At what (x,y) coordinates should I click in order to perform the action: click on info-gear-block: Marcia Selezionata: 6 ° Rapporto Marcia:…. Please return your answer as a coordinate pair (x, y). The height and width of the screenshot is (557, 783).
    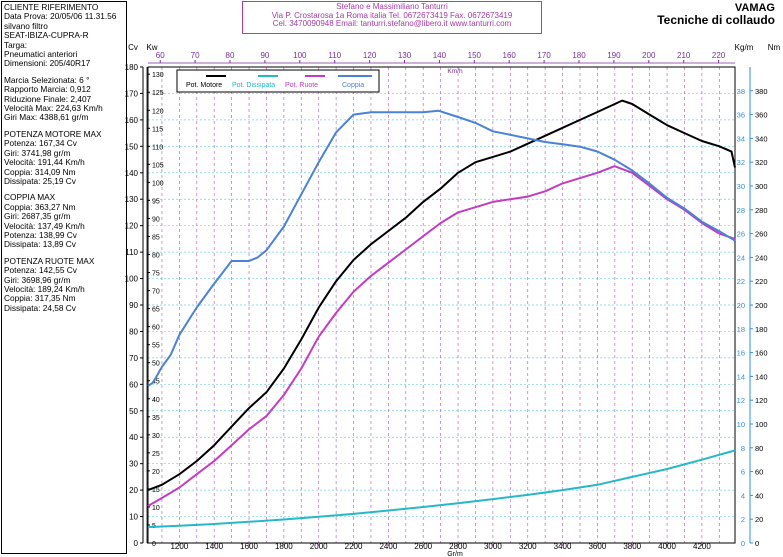
    Looking at the image, I should click on (64, 98).